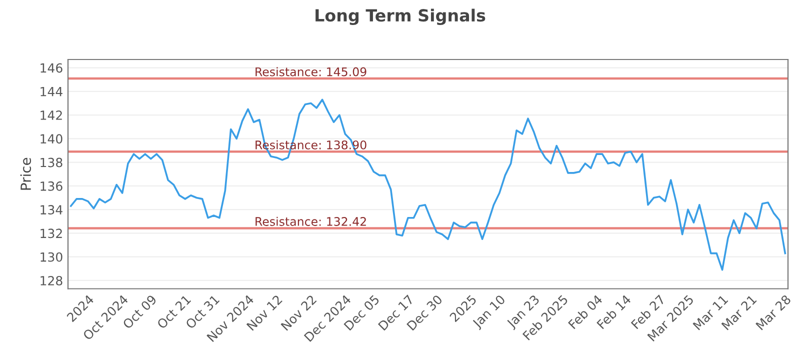 Image resolution: width=800 pixels, height=350 pixels. What do you see at coordinates (51, 257) in the screenshot?
I see `y-tick-label: 130` at bounding box center [51, 257].